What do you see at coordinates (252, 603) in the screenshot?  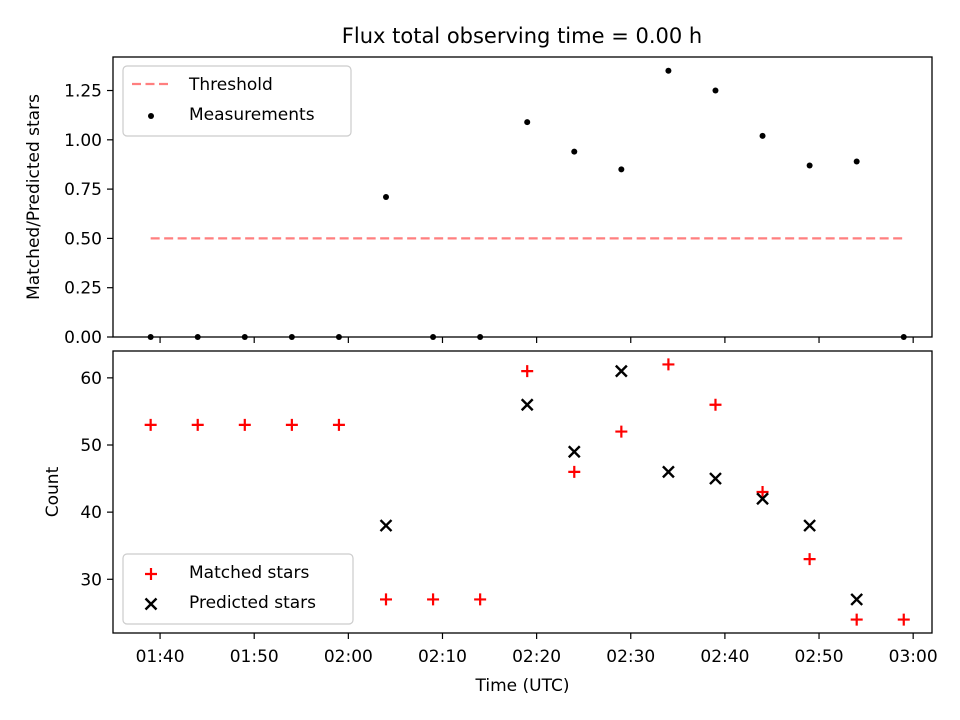 I see `legend-label: Predicted stars` at bounding box center [252, 603].